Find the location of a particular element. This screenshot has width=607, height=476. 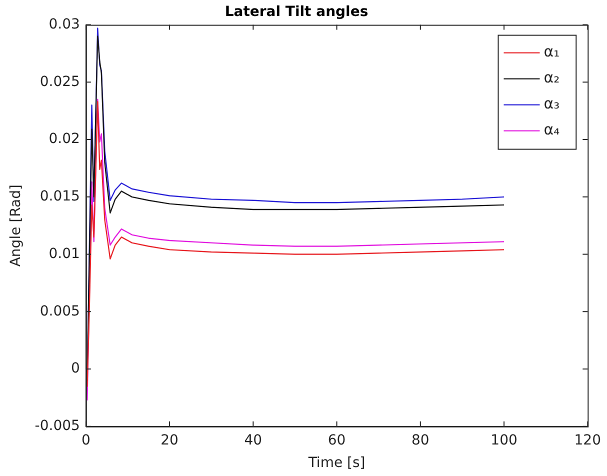

x-tick-label: 0 is located at coordinates (85, 440).